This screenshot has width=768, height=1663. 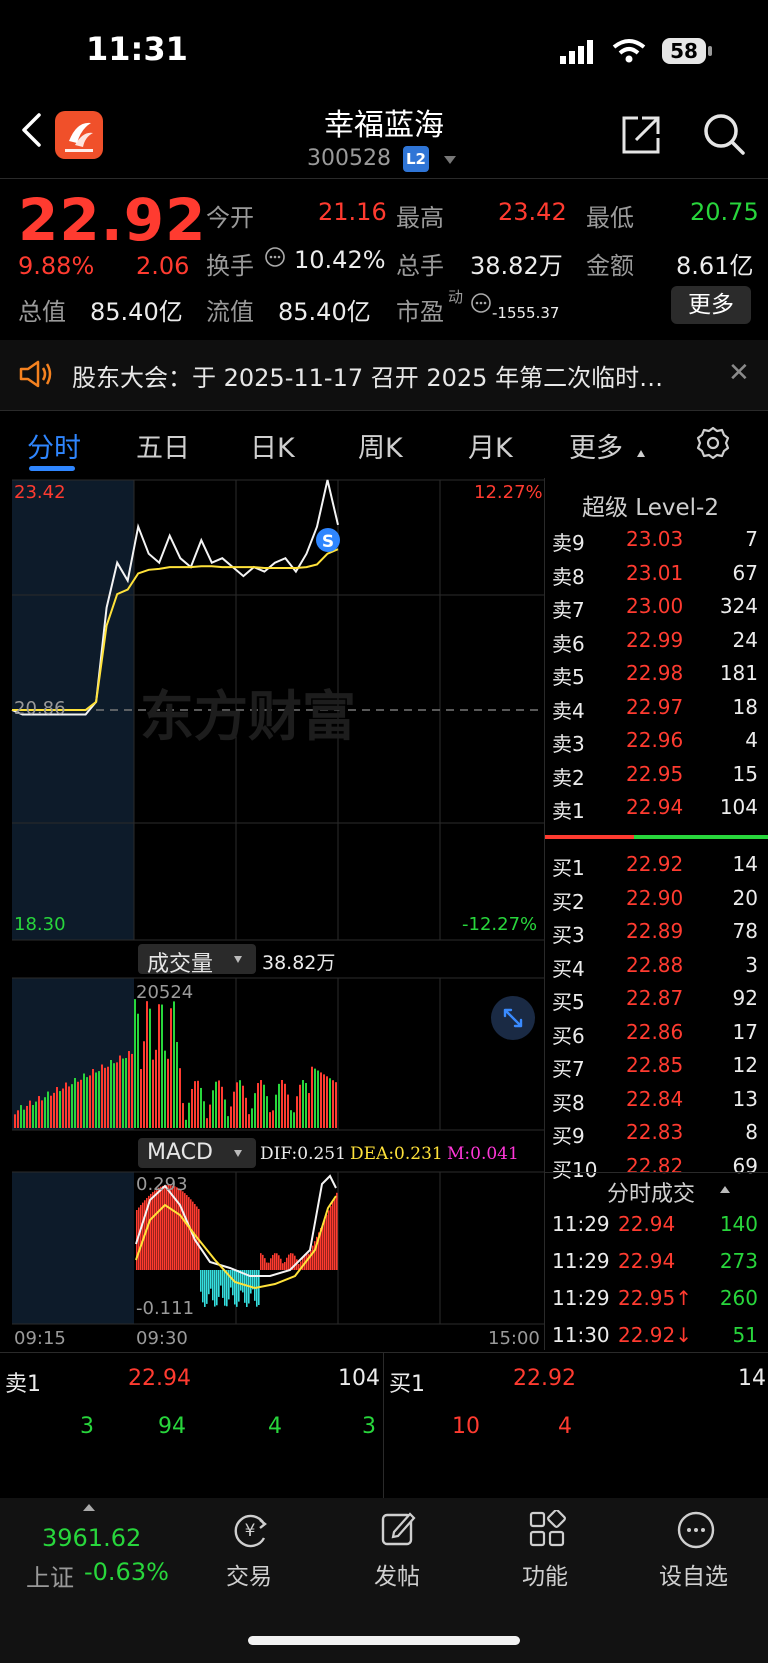 What do you see at coordinates (272, 448) in the screenshot?
I see `tab-daily-k: 日K` at bounding box center [272, 448].